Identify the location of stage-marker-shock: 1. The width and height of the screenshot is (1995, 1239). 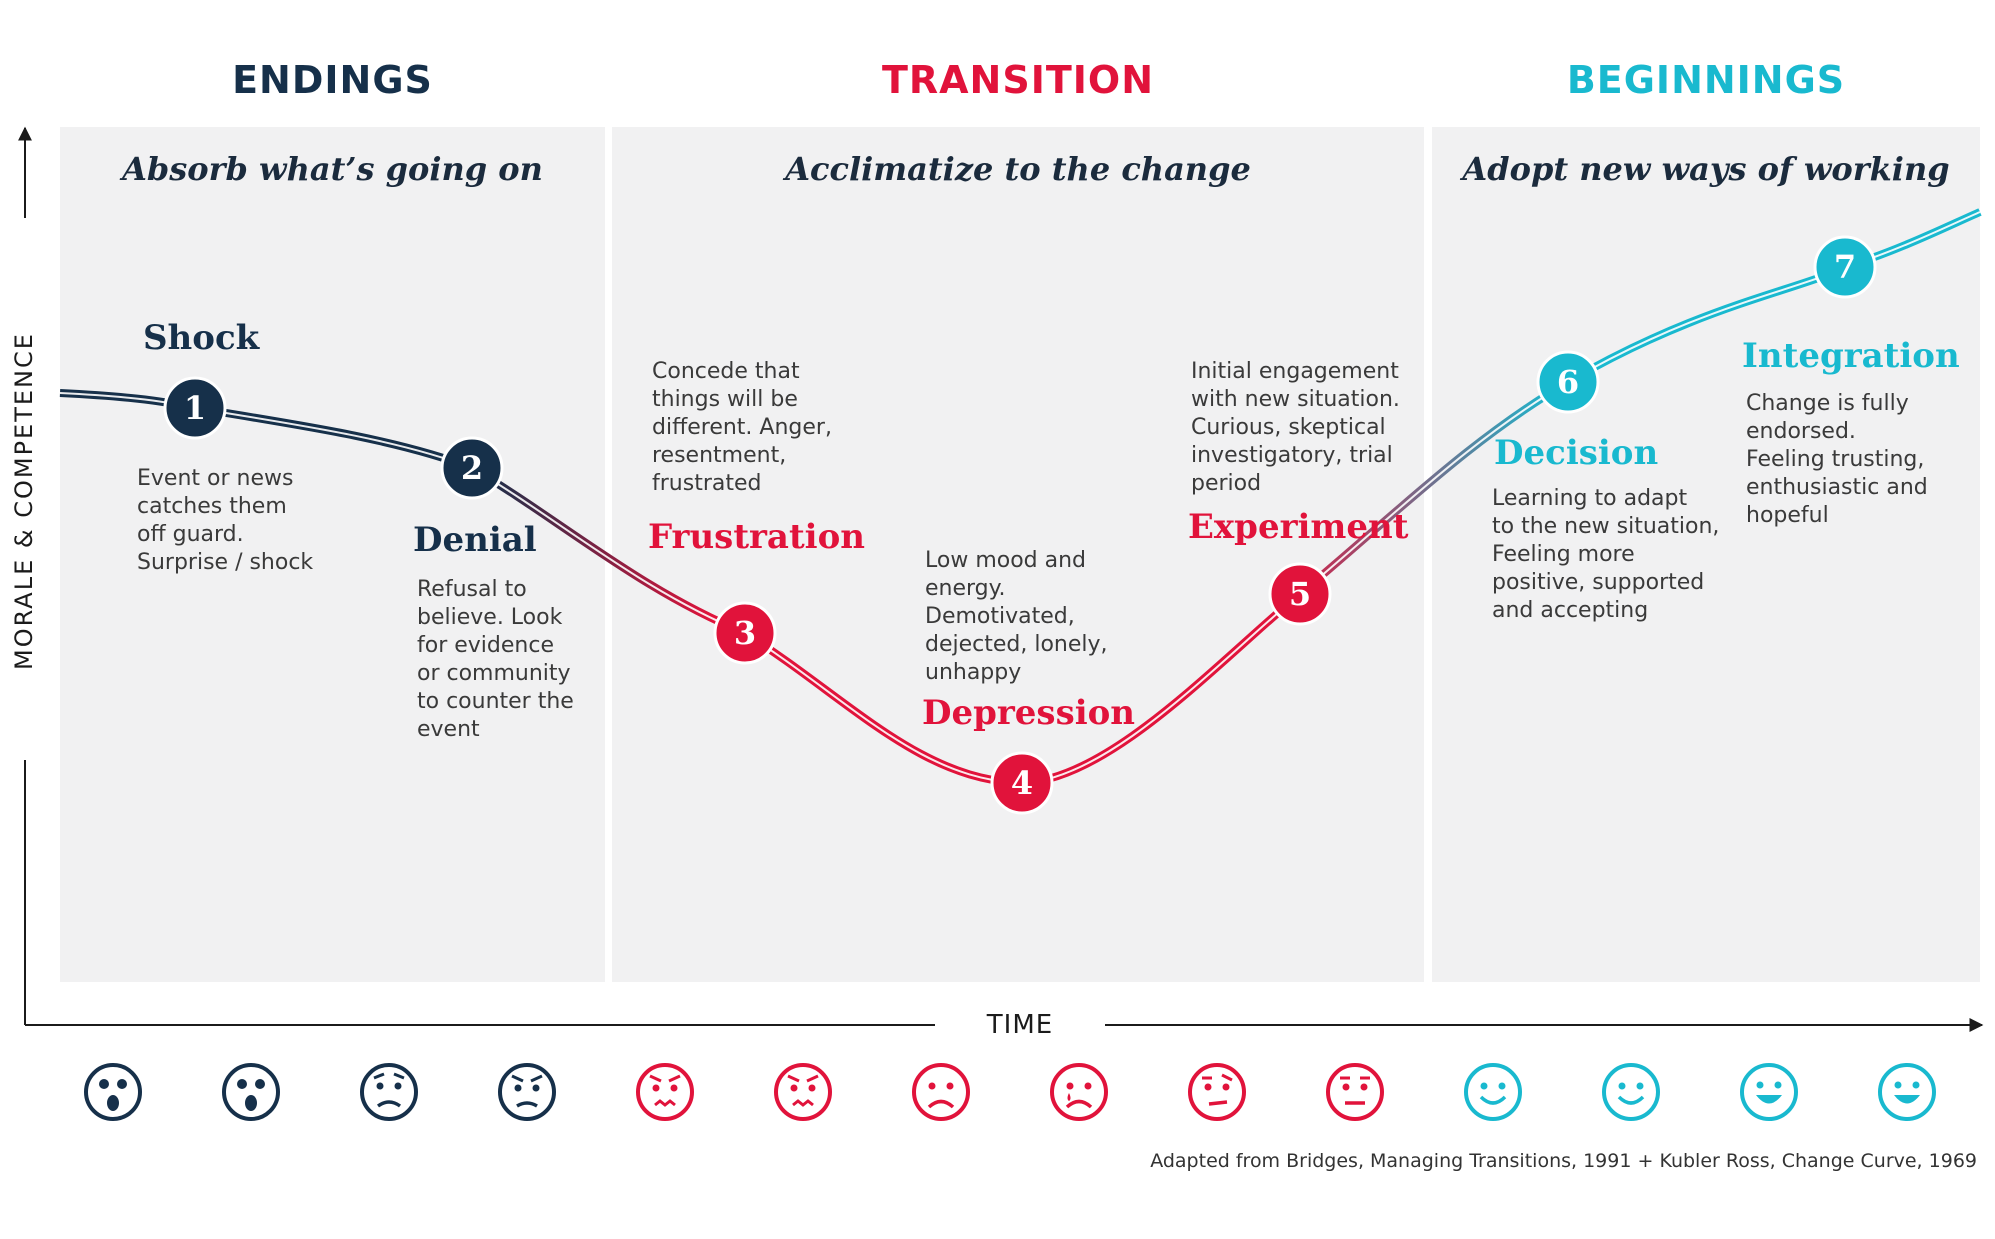
(195, 408).